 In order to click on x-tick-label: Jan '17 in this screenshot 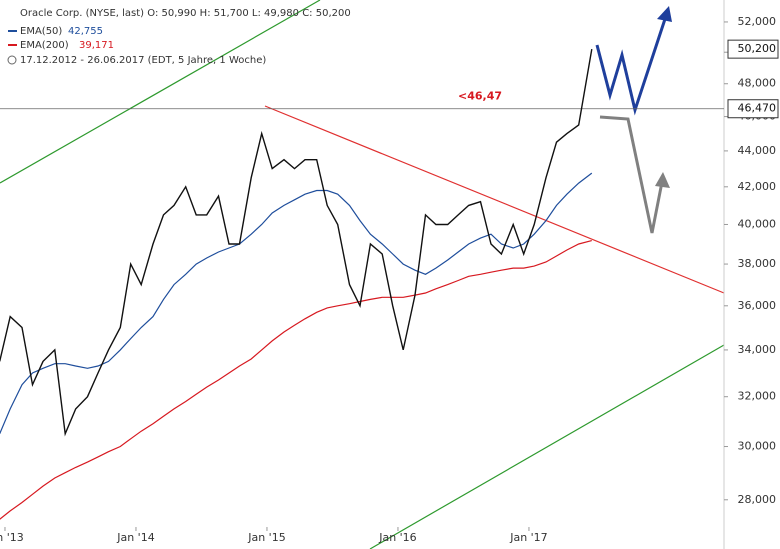, I will do `click(528, 537)`.